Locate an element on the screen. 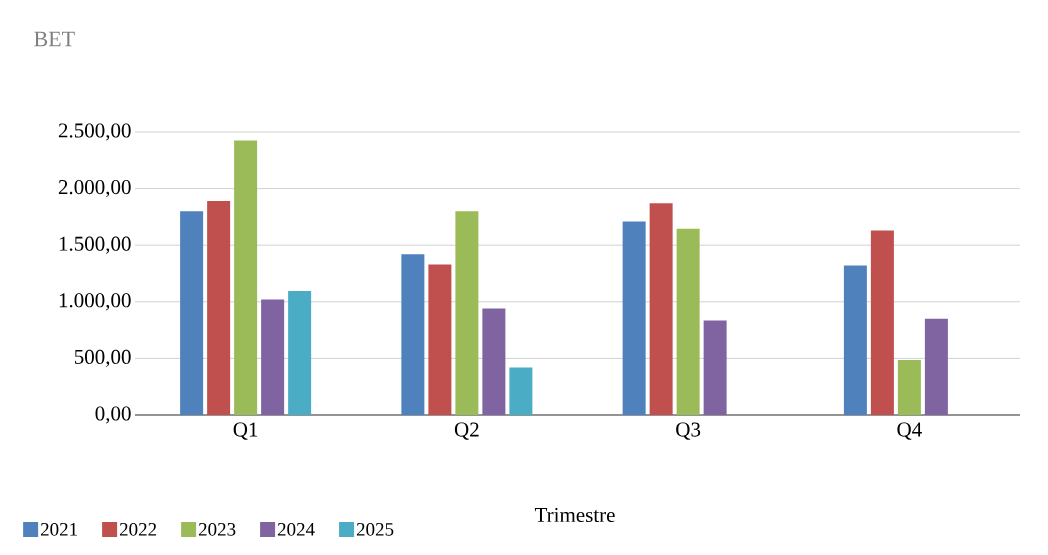 This screenshot has height=555, width=1048. legend-label: 2022 is located at coordinates (138, 529).